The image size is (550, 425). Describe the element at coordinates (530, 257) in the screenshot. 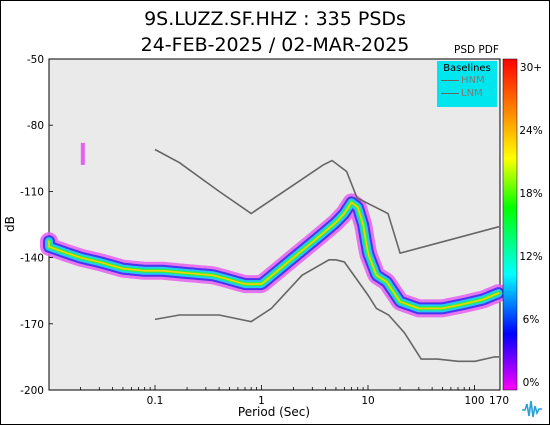

I see `colorbar-tick-label: 12%` at that location.